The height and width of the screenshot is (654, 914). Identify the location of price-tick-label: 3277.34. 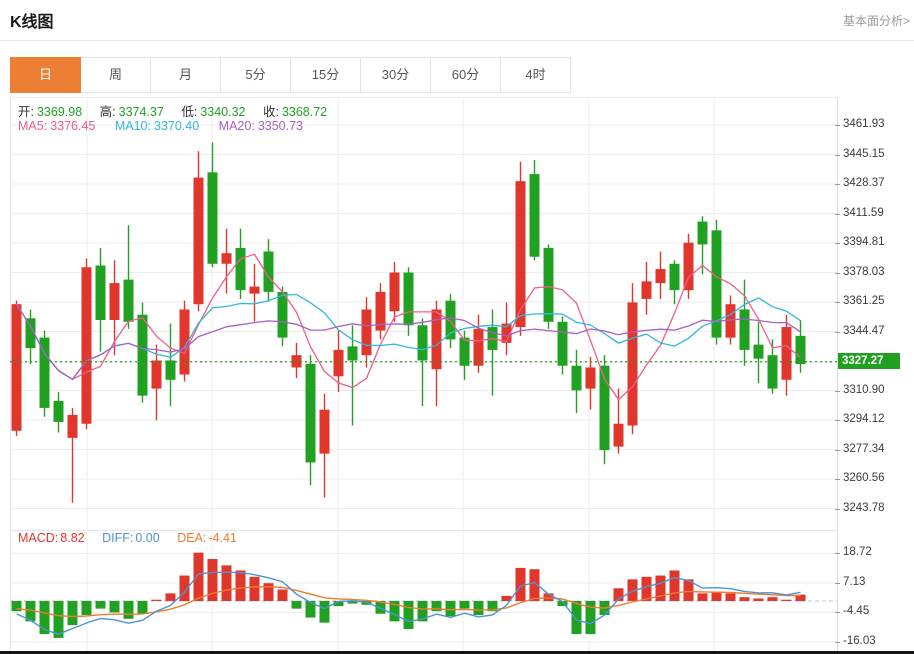
(864, 448).